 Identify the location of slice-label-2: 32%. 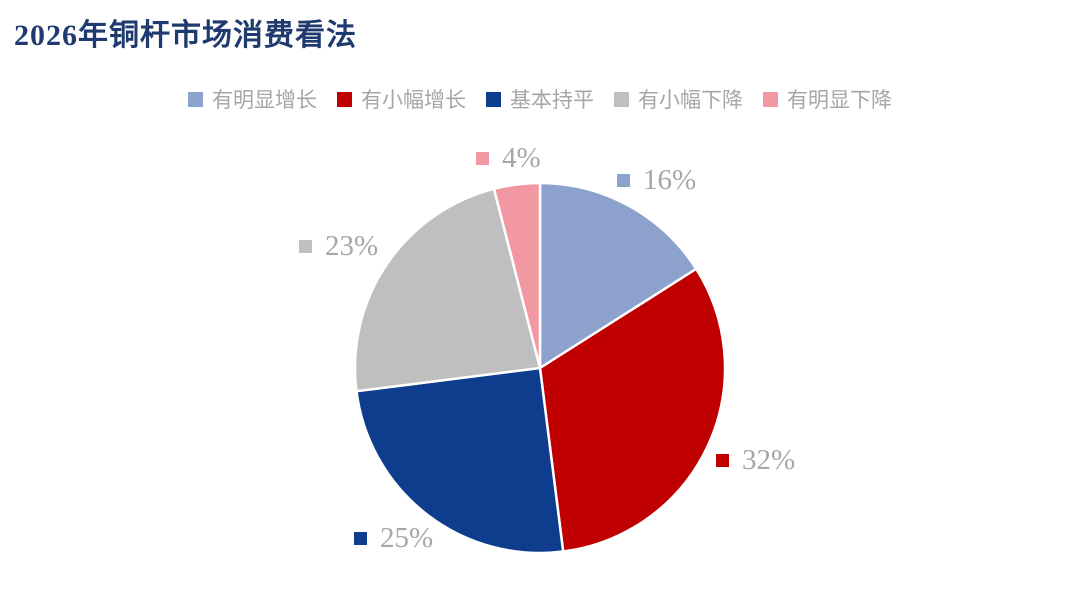
(755, 460).